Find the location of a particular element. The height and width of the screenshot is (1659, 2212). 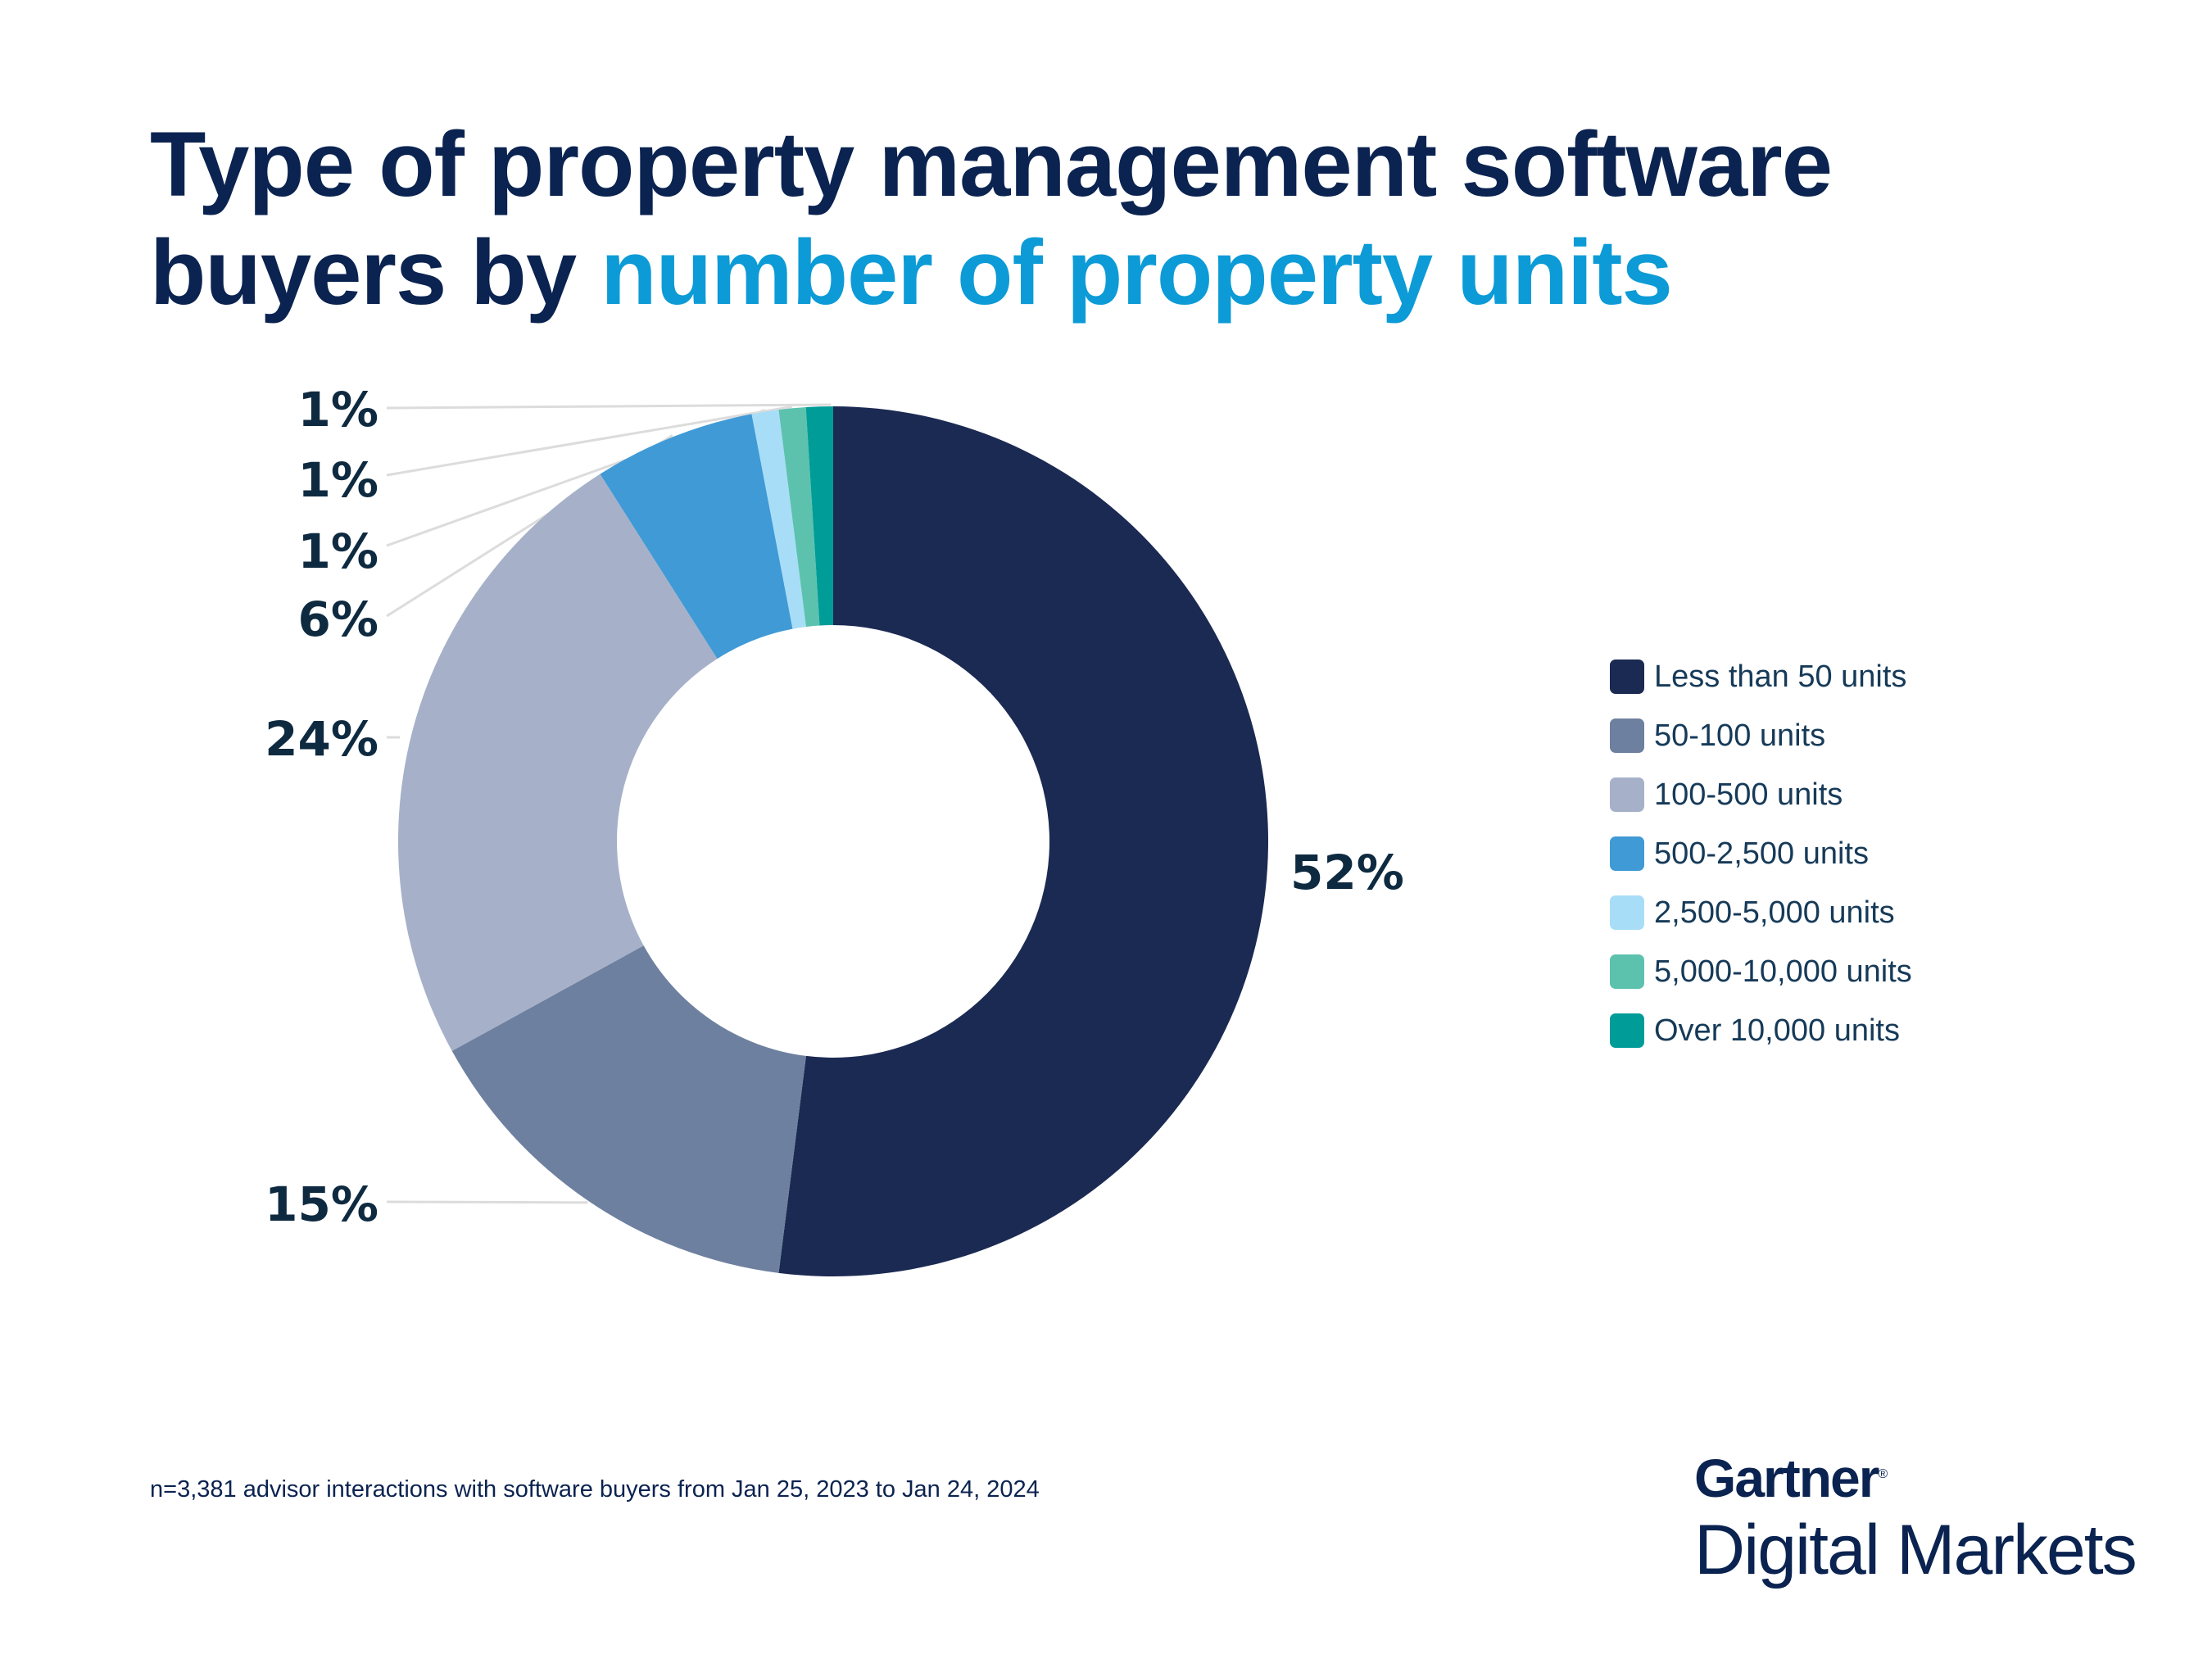

legend-item: 2,500-5,000 units is located at coordinates (1761, 912).